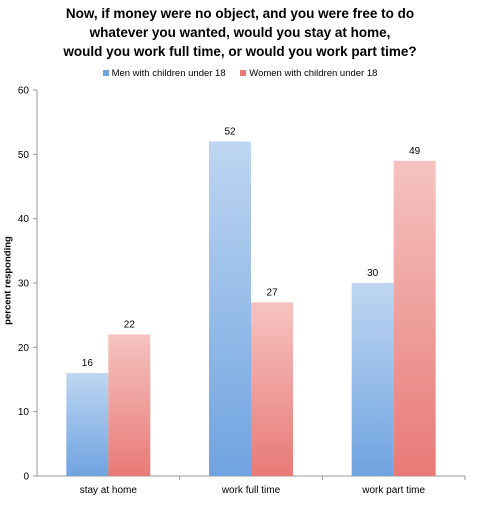 This screenshot has width=480, height=510. I want to click on legend-item-men: Men with children under 18, so click(164, 73).